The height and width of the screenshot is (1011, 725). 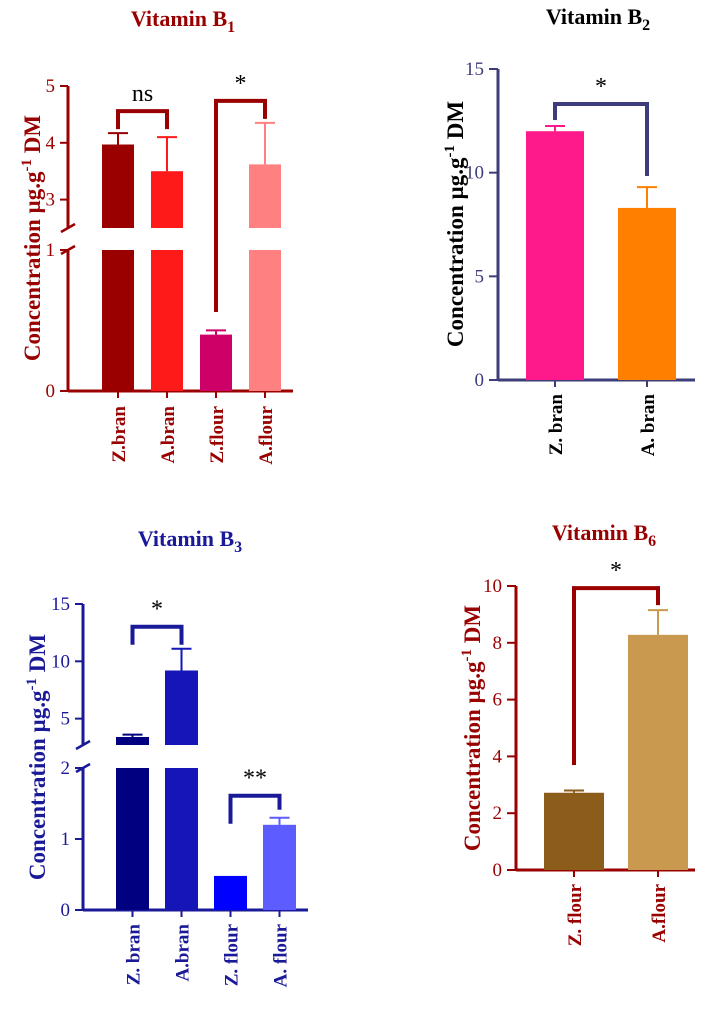 What do you see at coordinates (646, 25) in the screenshot?
I see `title-subscript: 2` at bounding box center [646, 25].